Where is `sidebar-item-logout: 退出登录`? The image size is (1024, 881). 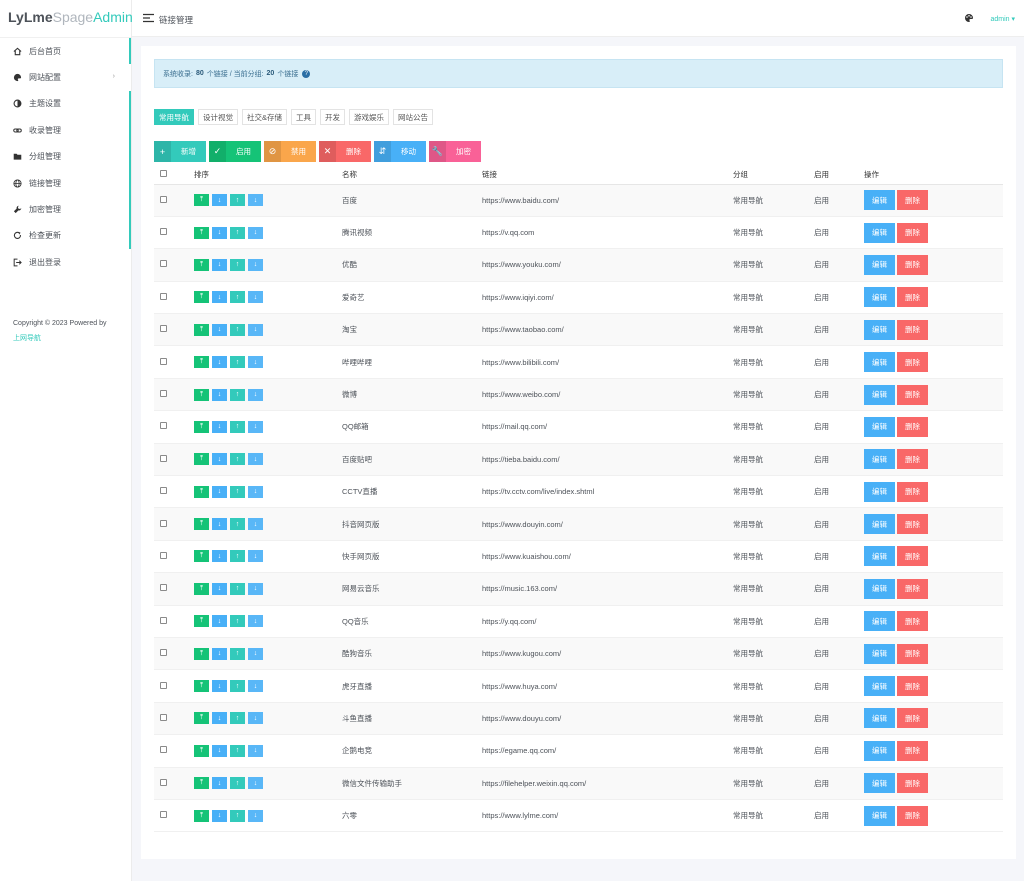 sidebar-item-logout: 退出登录 is located at coordinates (65, 262).